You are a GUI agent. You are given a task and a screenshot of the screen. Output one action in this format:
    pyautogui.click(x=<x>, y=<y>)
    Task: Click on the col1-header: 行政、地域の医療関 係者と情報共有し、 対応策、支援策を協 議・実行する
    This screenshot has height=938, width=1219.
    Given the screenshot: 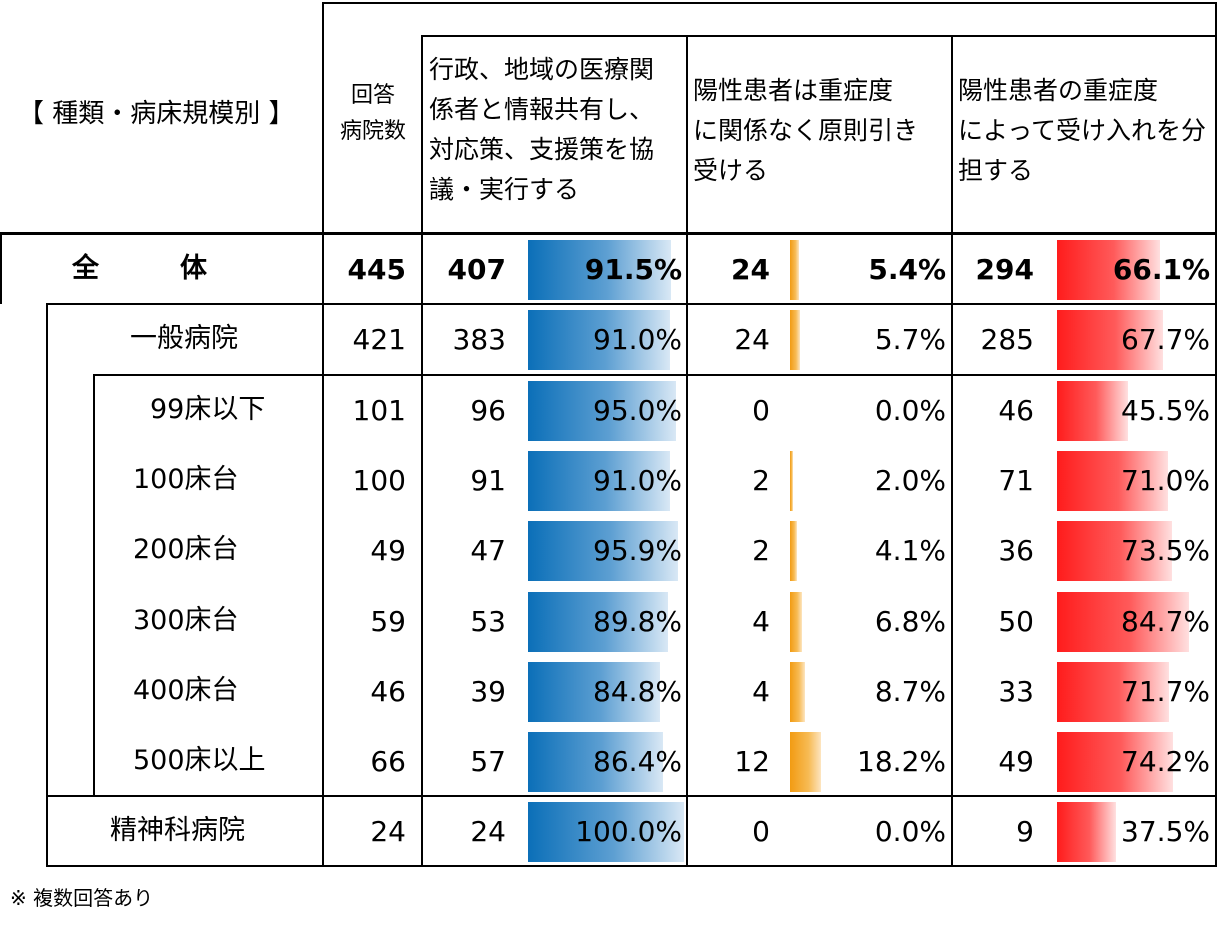 What is the action you would take?
    pyautogui.click(x=541, y=130)
    